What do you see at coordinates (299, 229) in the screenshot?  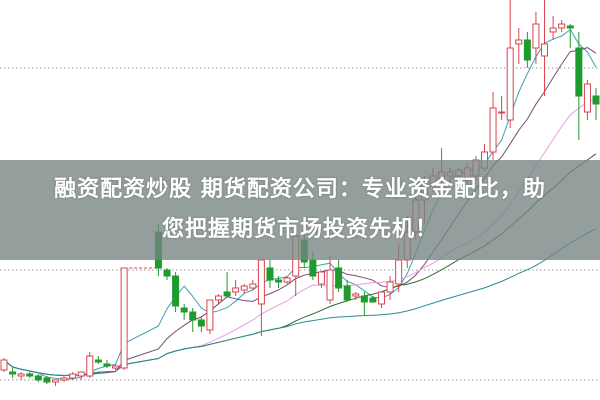 I see `headline-line-2: 您把握期货市场投资先机！` at bounding box center [299, 229].